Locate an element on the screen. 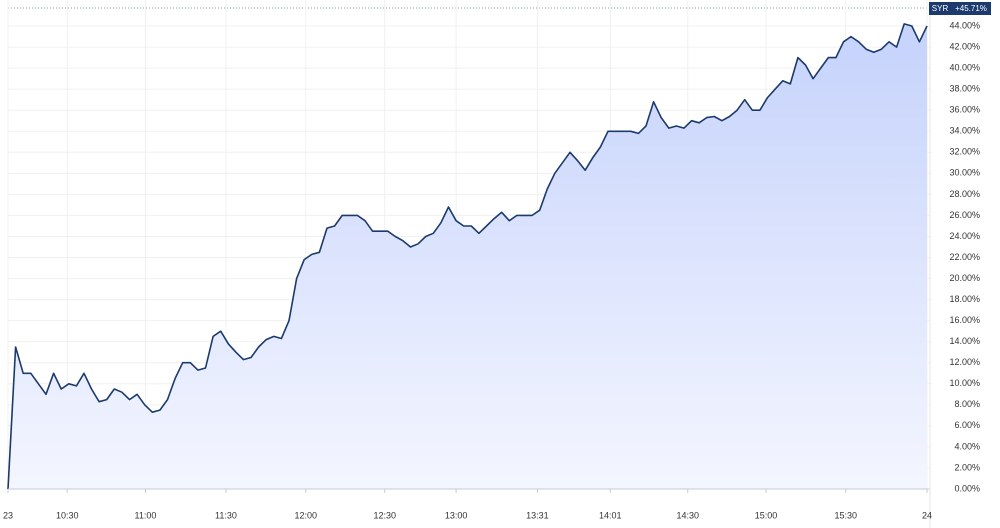  value-label: +45.71% is located at coordinates (971, 8).